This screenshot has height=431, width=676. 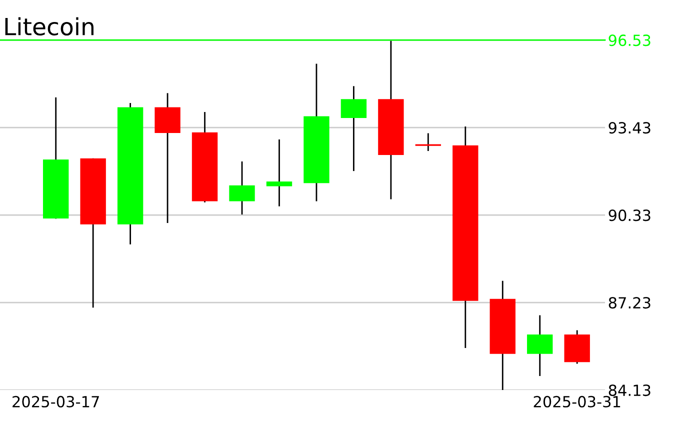 What do you see at coordinates (55, 402) in the screenshot?
I see `x-tick-label: 2025-03-17` at bounding box center [55, 402].